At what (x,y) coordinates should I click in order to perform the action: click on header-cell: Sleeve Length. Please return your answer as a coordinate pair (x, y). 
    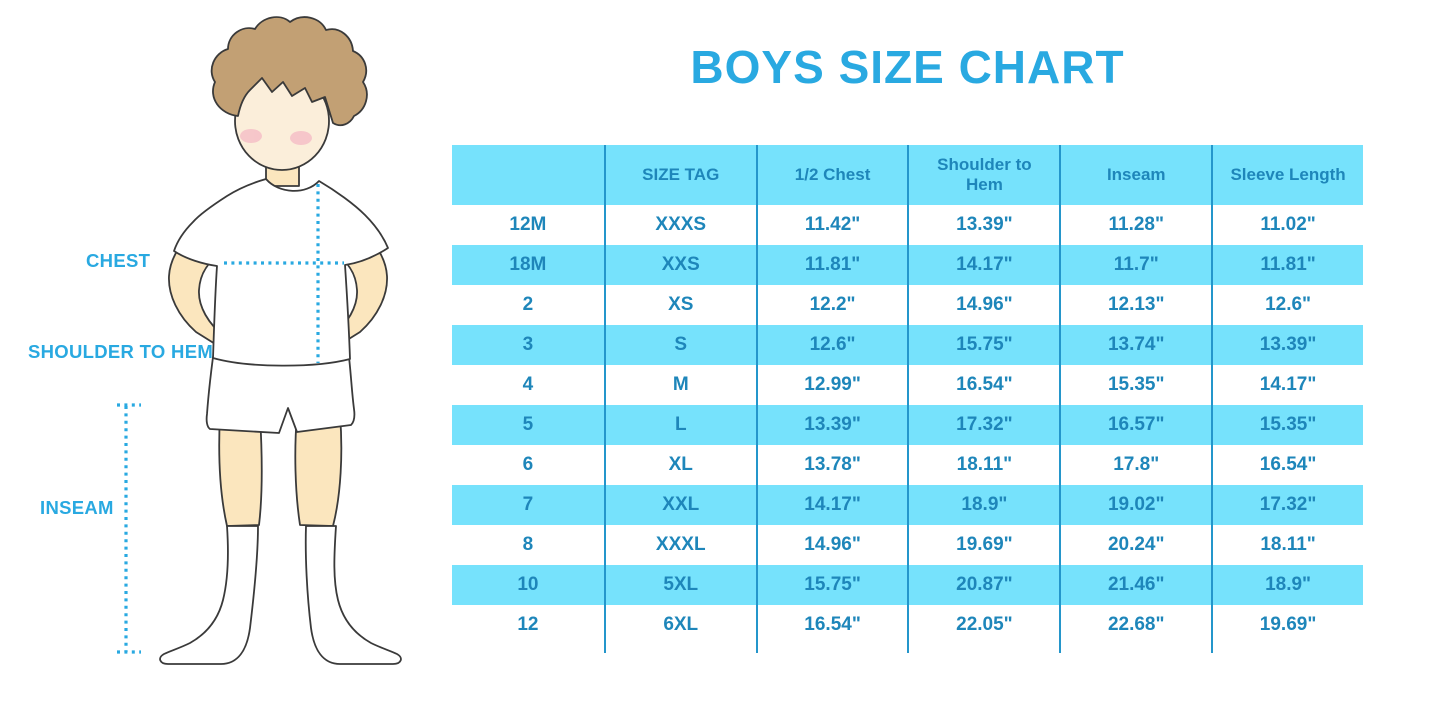
    Looking at the image, I should click on (1287, 175).